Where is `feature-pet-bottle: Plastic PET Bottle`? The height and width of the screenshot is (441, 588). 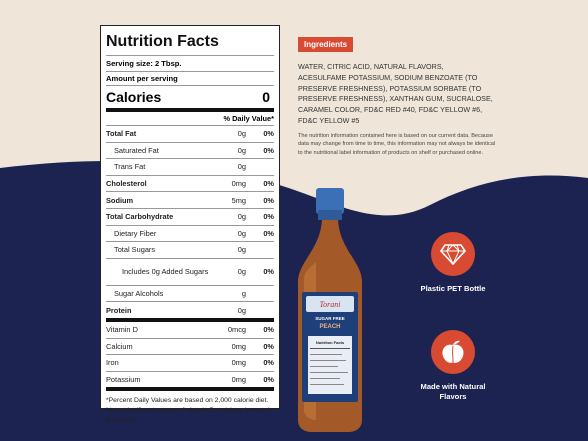
feature-pet-bottle: Plastic PET Bottle is located at coordinates (453, 263).